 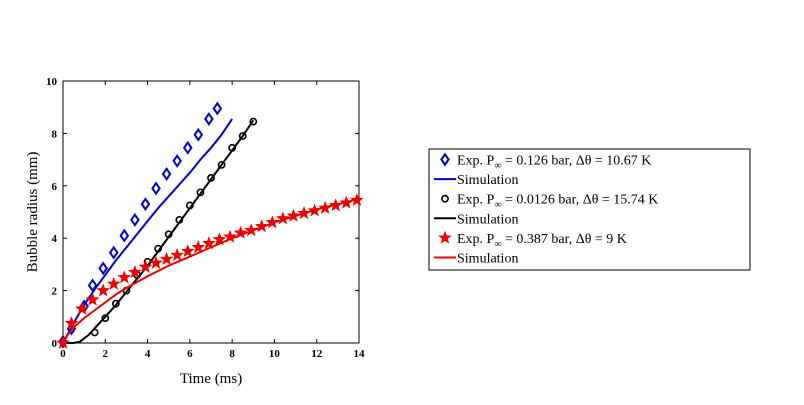 I want to click on legend-label-rest: = 0.387 bar, Δθ = 9 K, so click(x=563, y=239).